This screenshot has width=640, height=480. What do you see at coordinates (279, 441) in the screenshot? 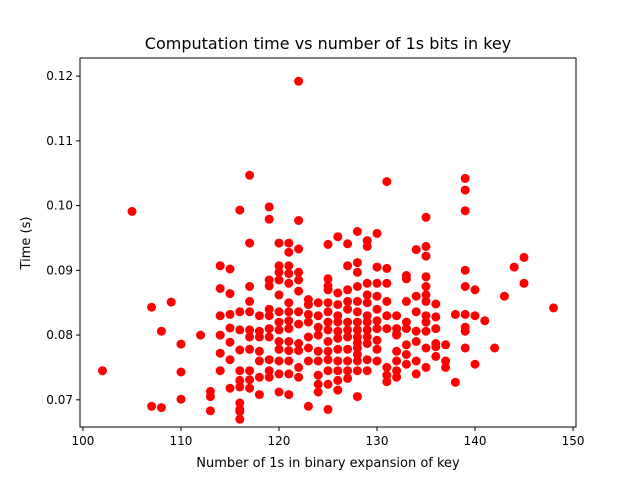
I see `x-tick-label: 120` at bounding box center [279, 441].